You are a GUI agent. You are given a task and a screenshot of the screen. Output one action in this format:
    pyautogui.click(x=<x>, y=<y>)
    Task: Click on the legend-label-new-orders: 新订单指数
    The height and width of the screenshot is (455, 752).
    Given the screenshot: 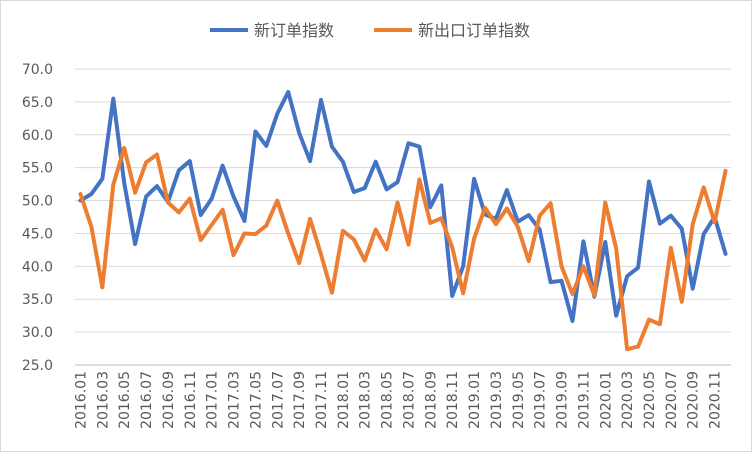 What is the action you would take?
    pyautogui.click(x=294, y=30)
    